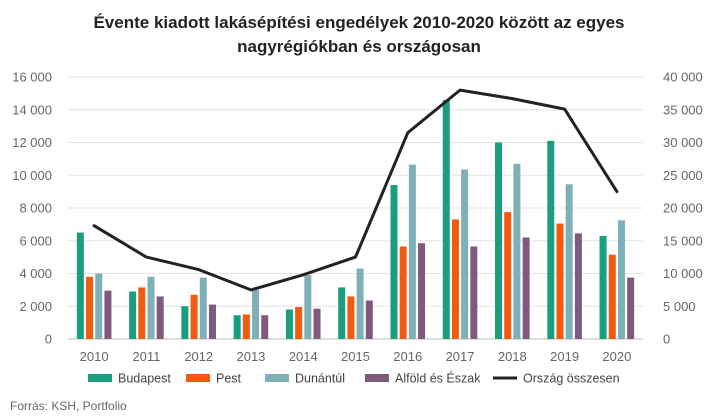 This screenshot has height=416, width=719. What do you see at coordinates (32, 77) in the screenshot?
I see `left-tick-label: 16 000` at bounding box center [32, 77].